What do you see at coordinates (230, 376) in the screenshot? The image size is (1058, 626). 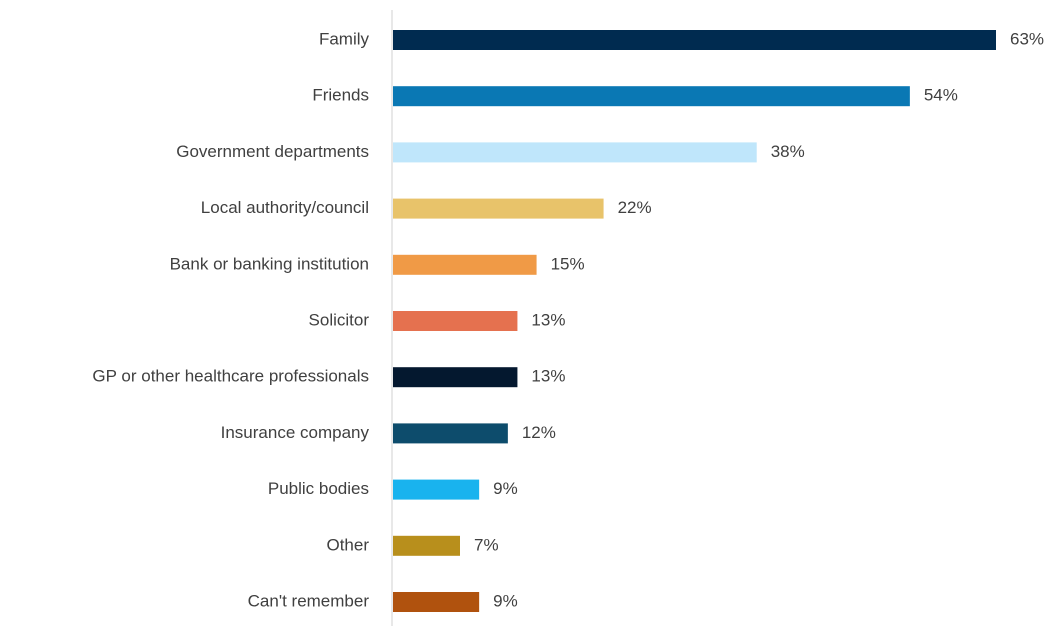 I see `category-label: GP or other healthcare professionals` at bounding box center [230, 376].